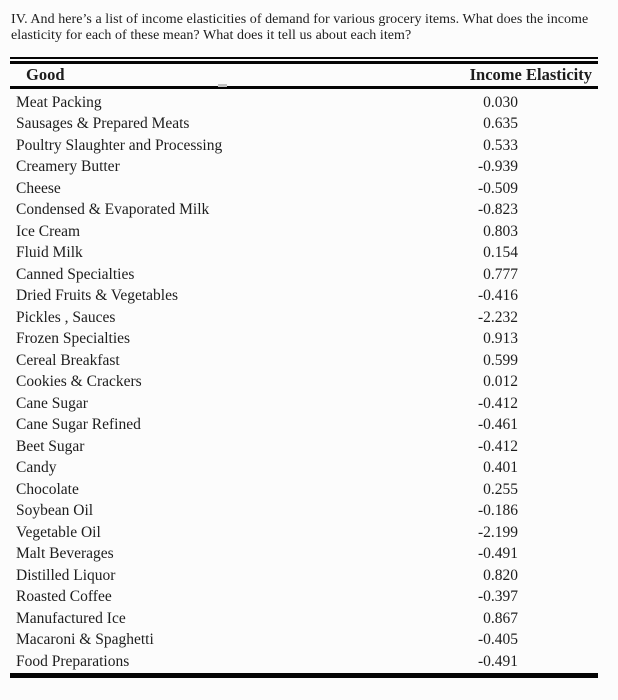 This screenshot has height=700, width=618. Describe the element at coordinates (73, 661) in the screenshot. I see `good-cell: Food Preparations` at that location.